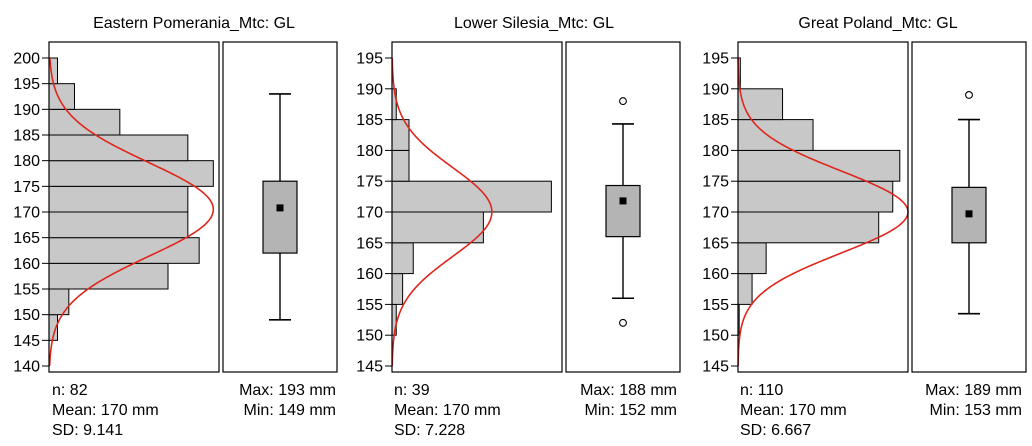 This screenshot has height=446, width=1032. Describe the element at coordinates (290, 410) in the screenshot. I see `stat-min: Min: 149 mm` at that location.